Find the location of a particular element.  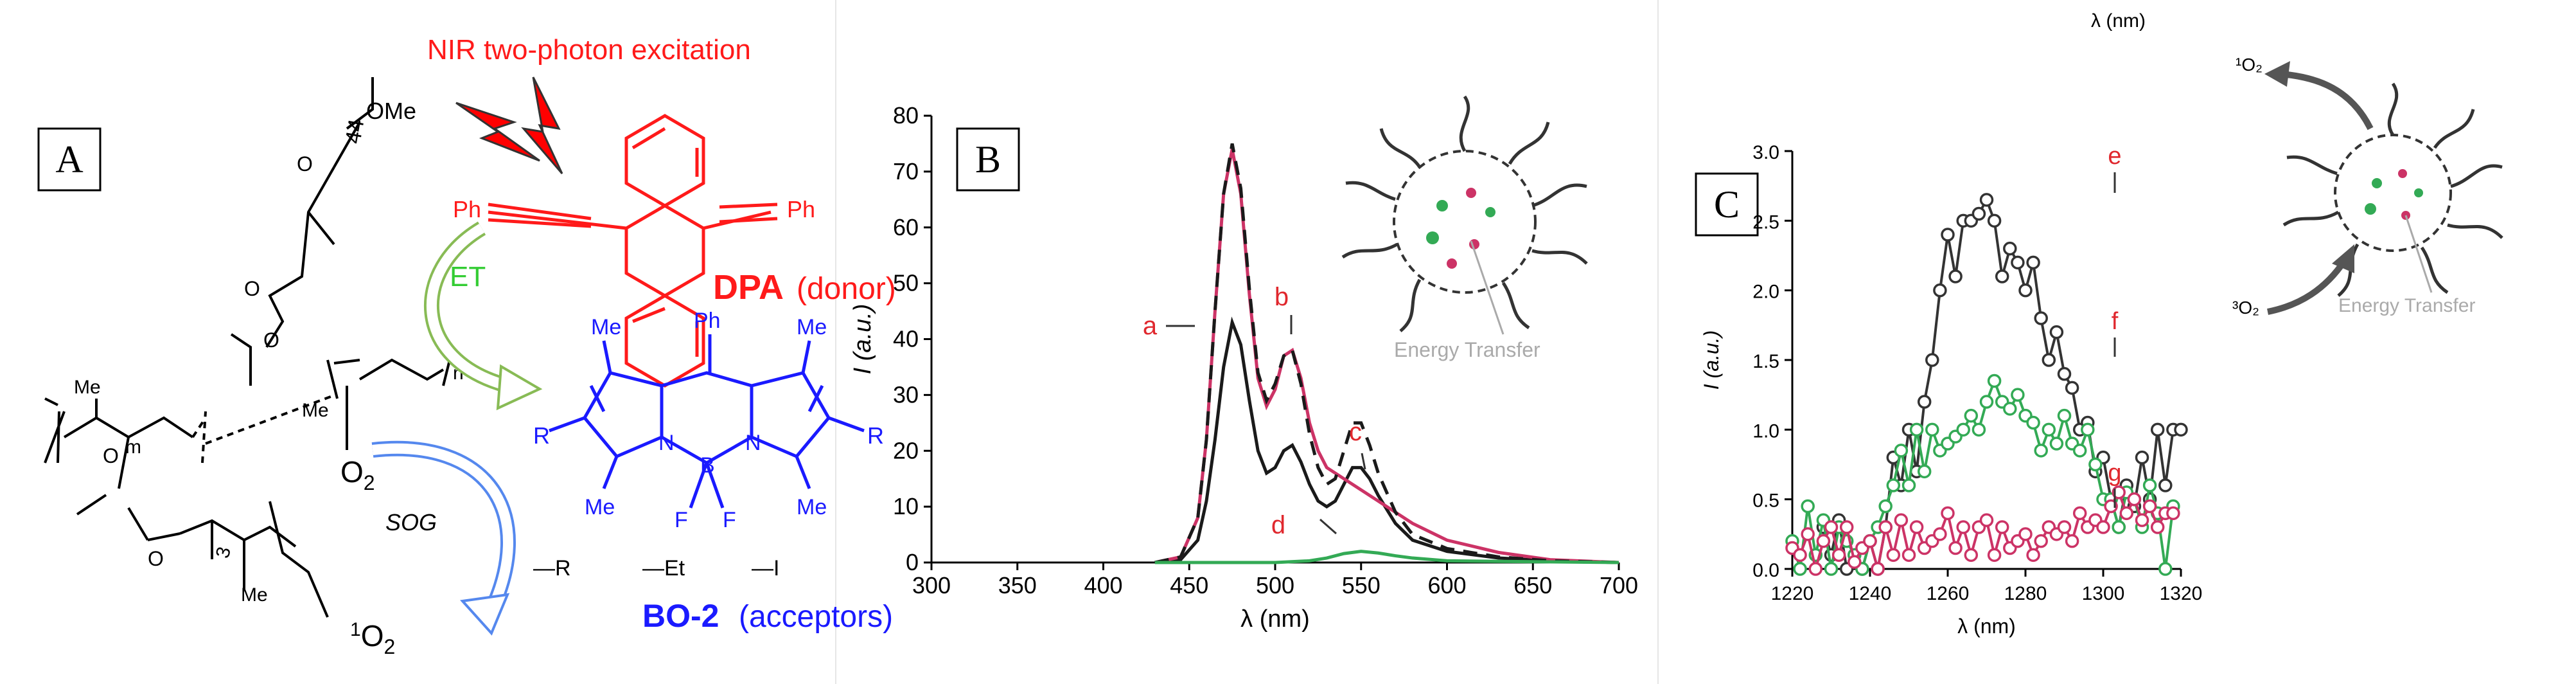

et-label: ET is located at coordinates (468, 277).